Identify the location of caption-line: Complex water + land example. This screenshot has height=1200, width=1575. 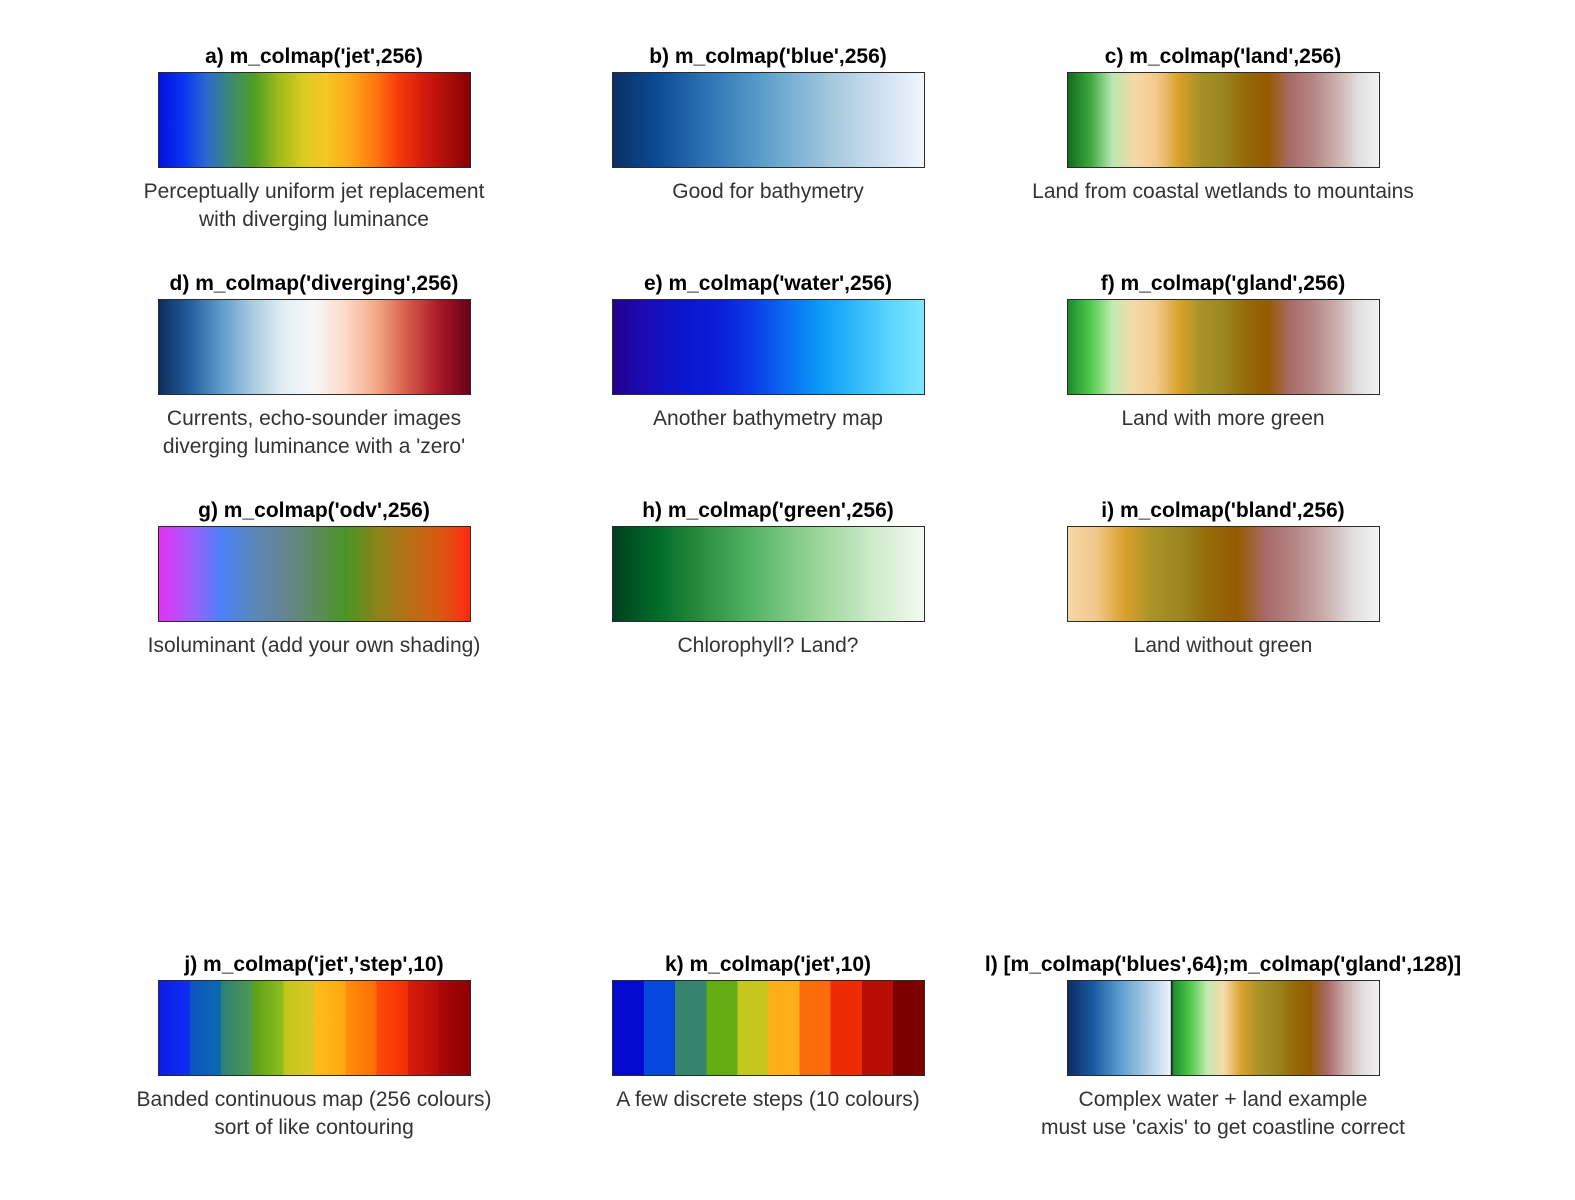
(1223, 1099).